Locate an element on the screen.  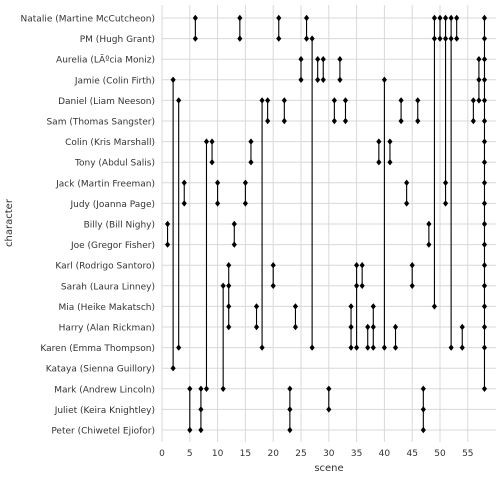
y-tick-label: Joe (Gregor Fisher) is located at coordinates (112, 246).